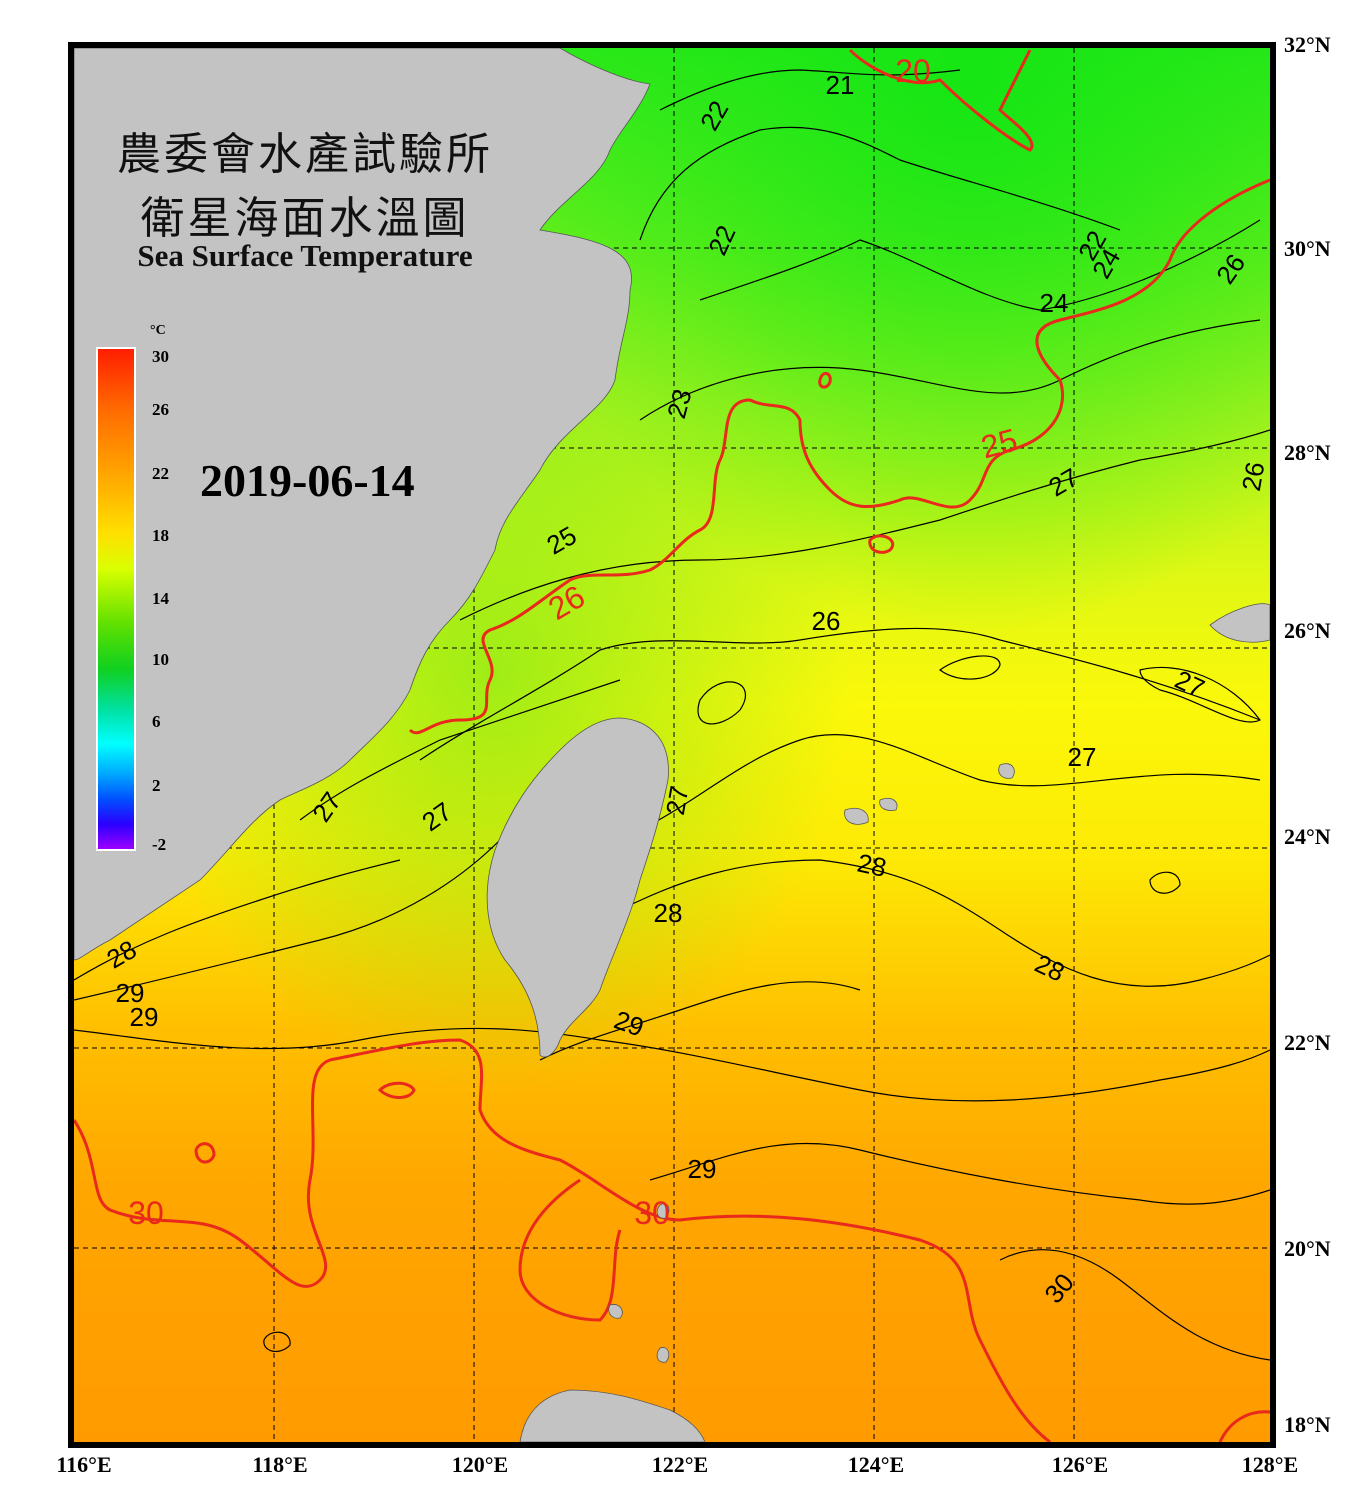  I want to click on colorbar-tick: 14, so click(160, 598).